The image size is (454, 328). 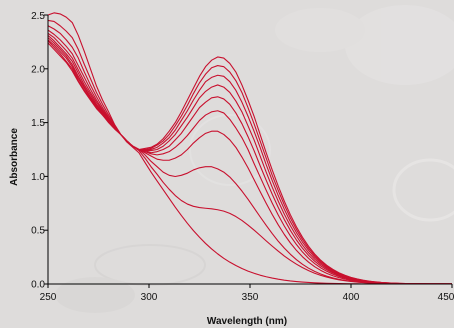 What do you see at coordinates (38, 177) in the screenshot?
I see `y-tick-label: 1.0` at bounding box center [38, 177].